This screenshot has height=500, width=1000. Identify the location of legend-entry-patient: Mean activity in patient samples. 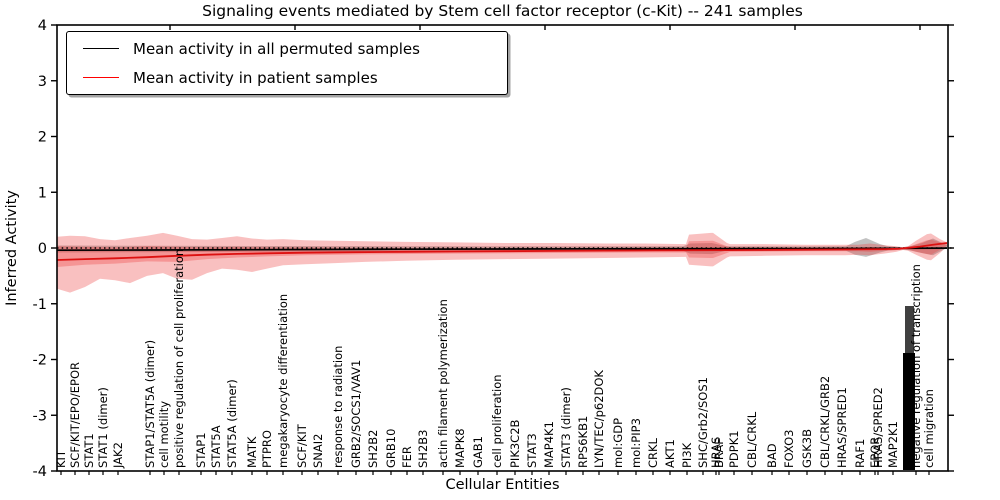
(287, 78).